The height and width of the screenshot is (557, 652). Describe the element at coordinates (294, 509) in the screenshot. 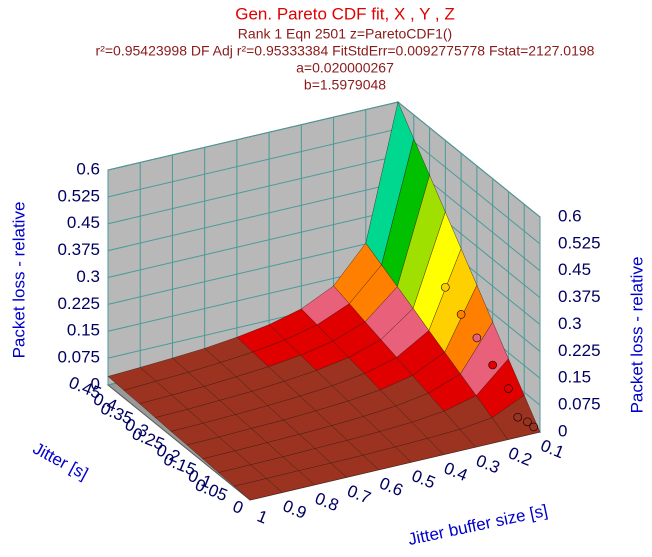

I see `x-tick-label: 0.9` at that location.